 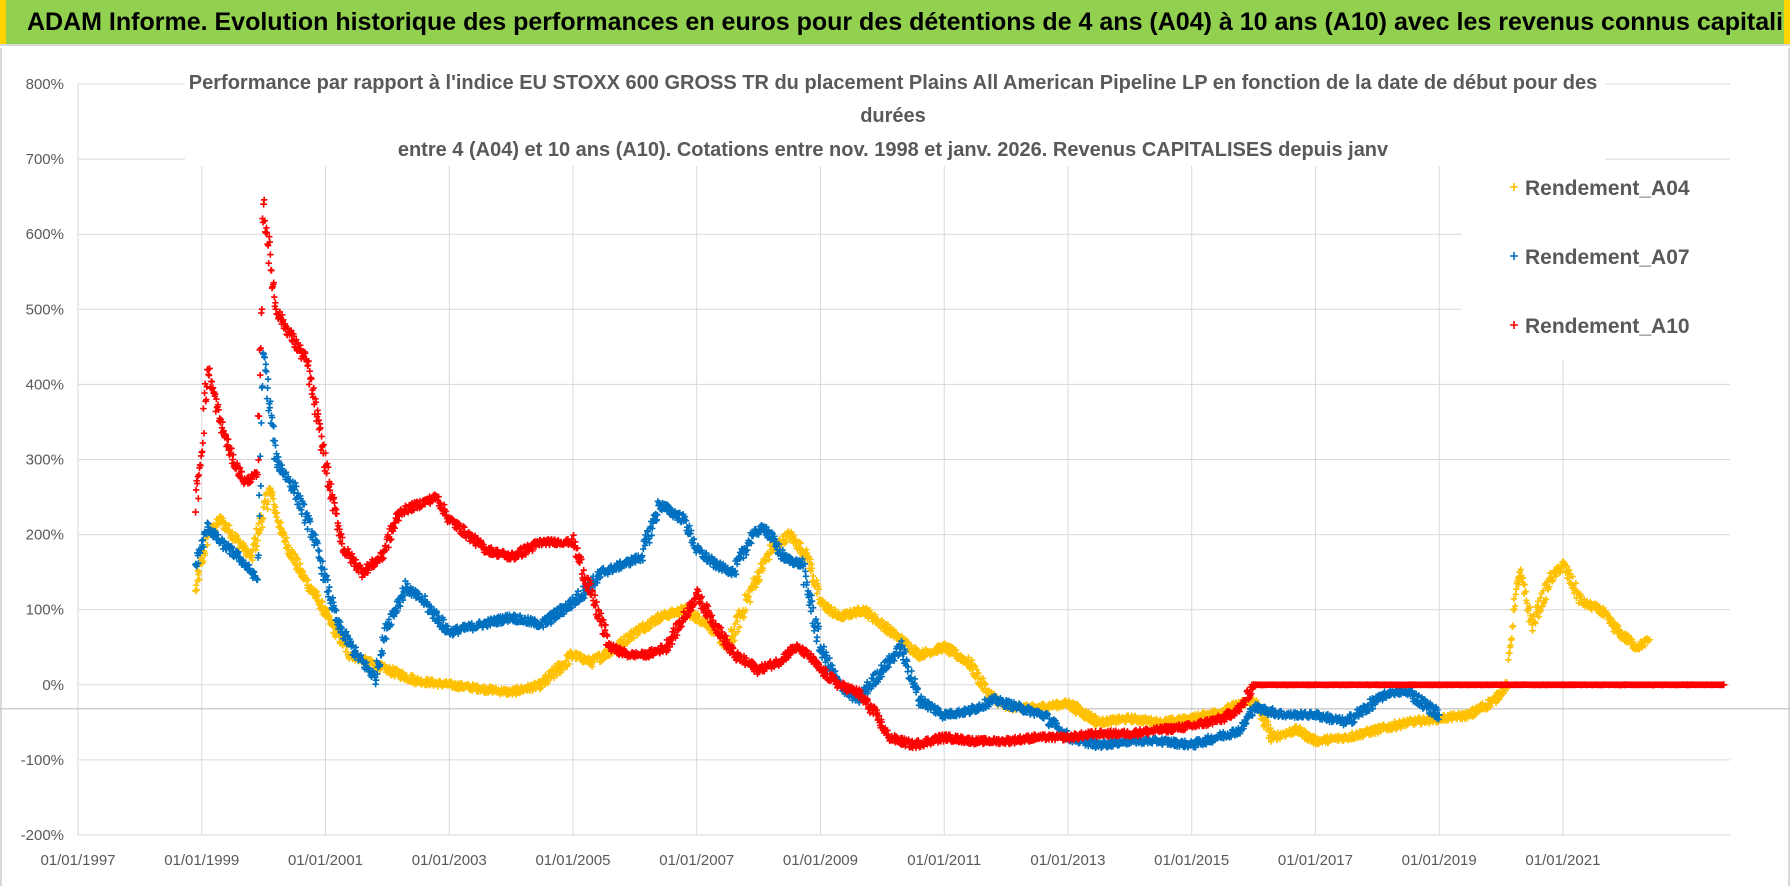 I want to click on y-tick-label: 400%, so click(x=45, y=384).